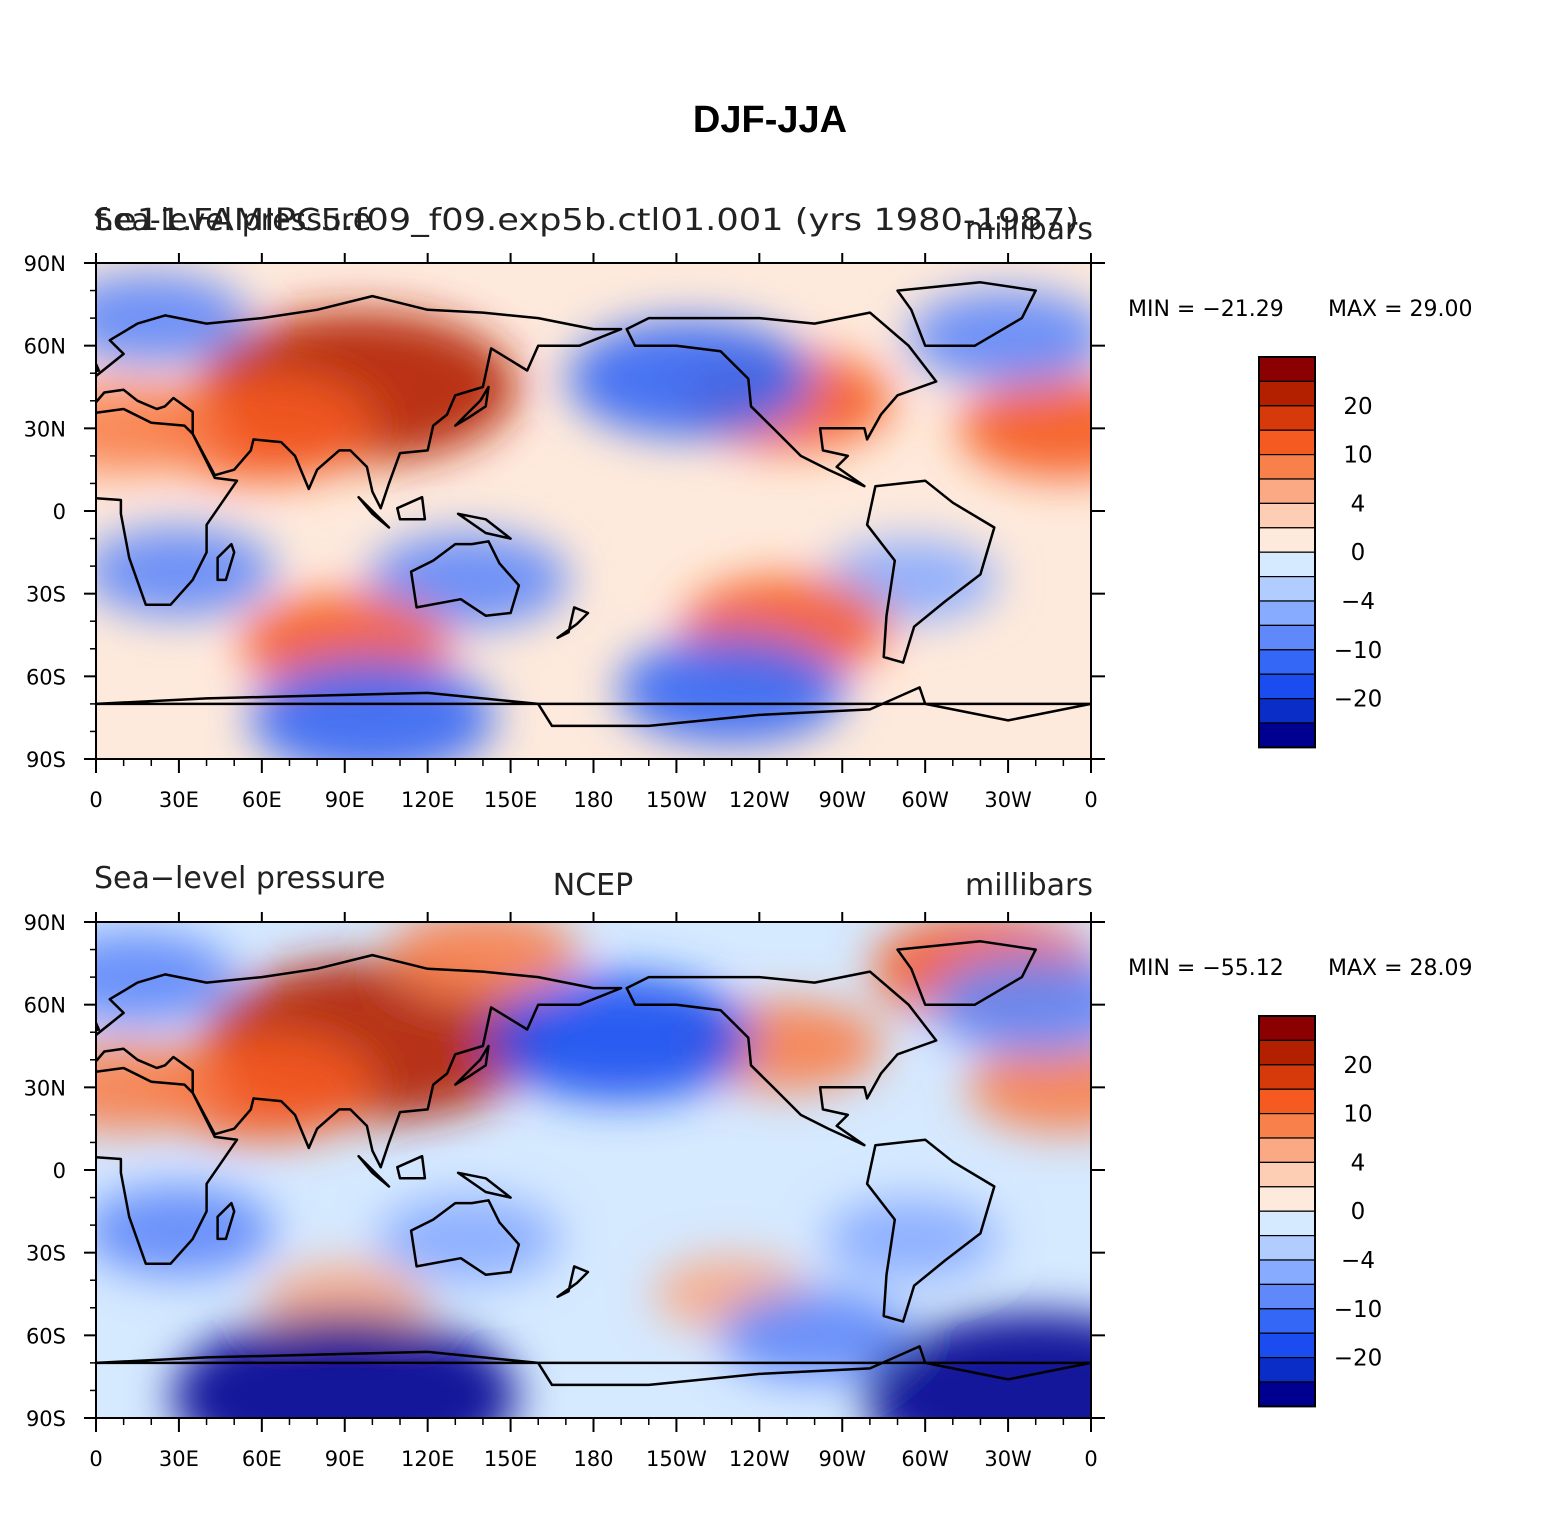  Describe the element at coordinates (1400, 968) in the screenshot. I see `panel-2-max-label: MAX = 28.09` at that location.